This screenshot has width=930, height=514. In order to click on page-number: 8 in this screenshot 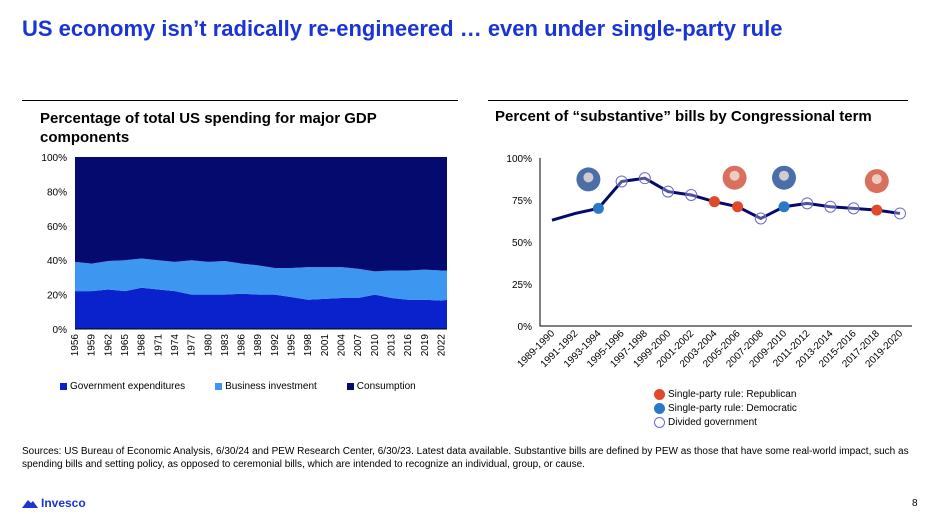, I will do `click(915, 503)`.